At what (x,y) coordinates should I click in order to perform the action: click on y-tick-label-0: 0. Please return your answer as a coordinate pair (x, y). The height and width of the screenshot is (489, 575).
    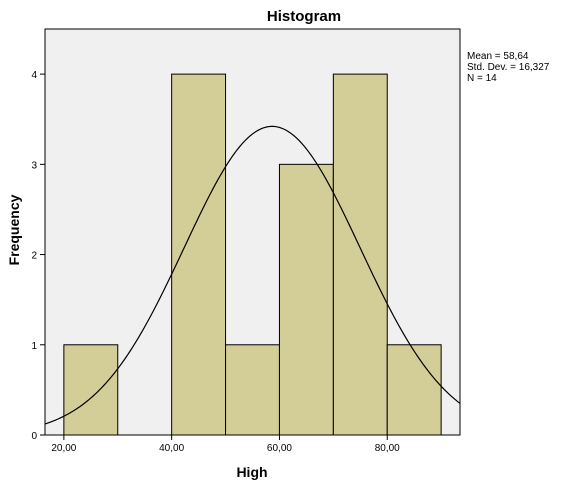
    Looking at the image, I should click on (34, 436).